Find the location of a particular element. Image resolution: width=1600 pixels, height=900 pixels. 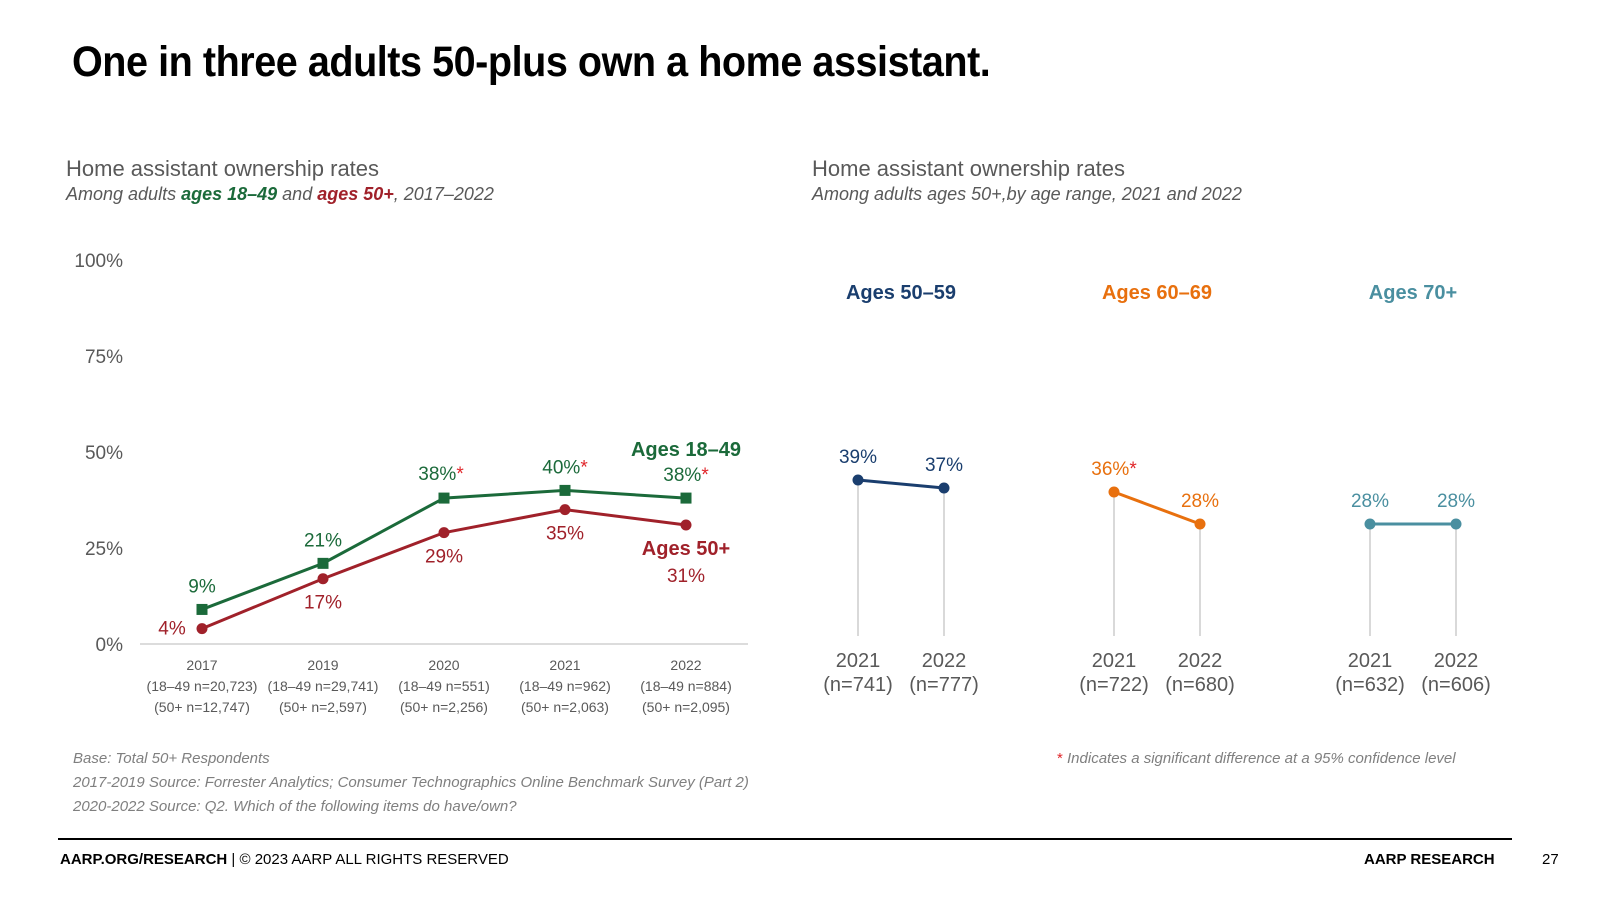

x-tick-sample-50-plus: (50+ n=2,095) is located at coordinates (686, 707).